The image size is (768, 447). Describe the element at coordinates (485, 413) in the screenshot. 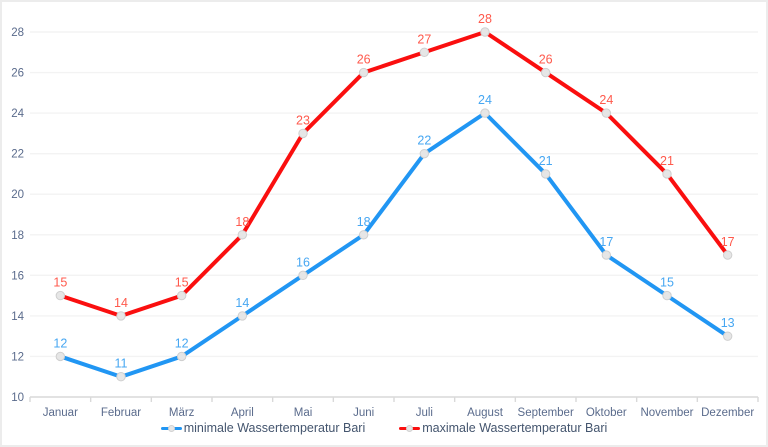

I see `svg-text: August` at that location.